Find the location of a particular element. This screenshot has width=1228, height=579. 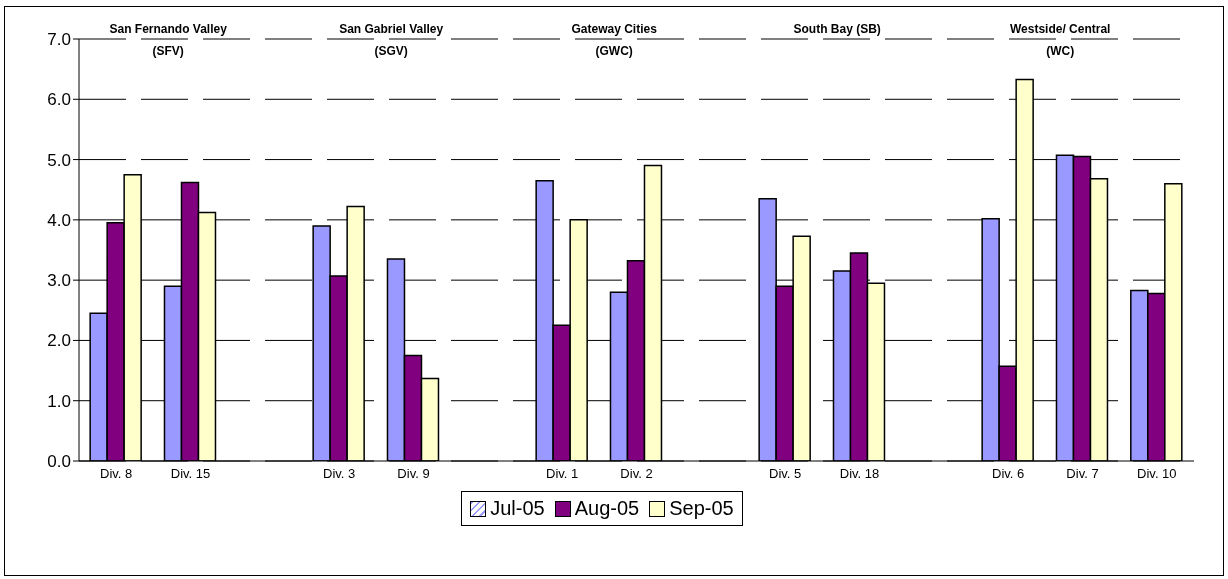

y-tick-label: 2.0 is located at coordinates (59, 341).